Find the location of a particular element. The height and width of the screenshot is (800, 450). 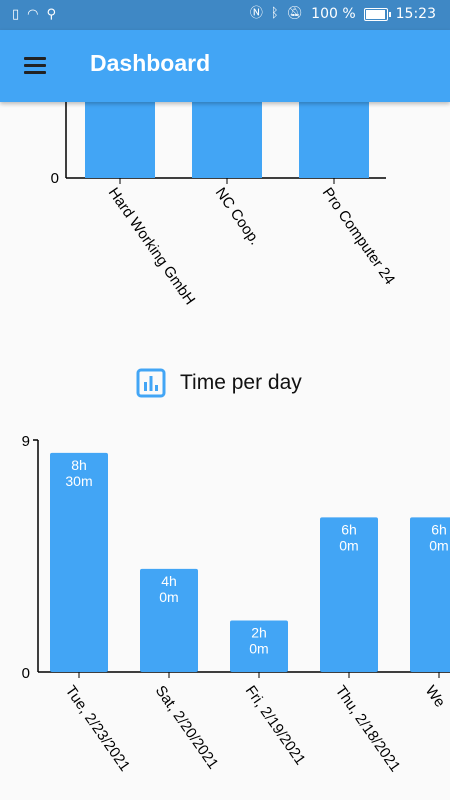

battery-percent: 100 % is located at coordinates (333, 14).